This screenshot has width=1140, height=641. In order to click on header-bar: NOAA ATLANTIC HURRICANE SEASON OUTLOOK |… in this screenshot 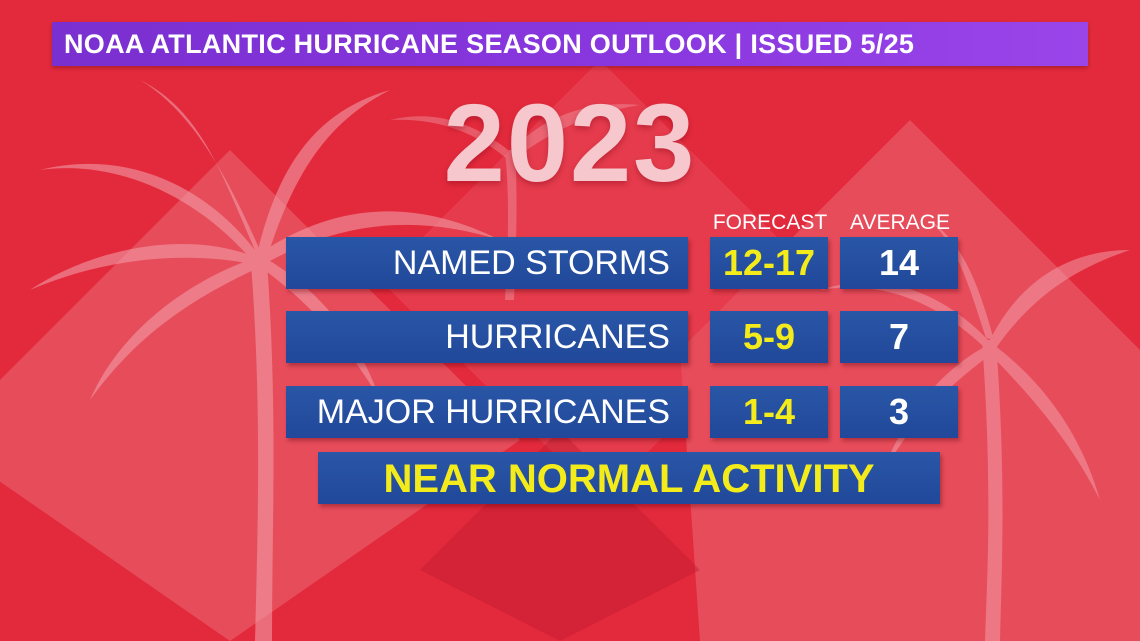, I will do `click(570, 44)`.